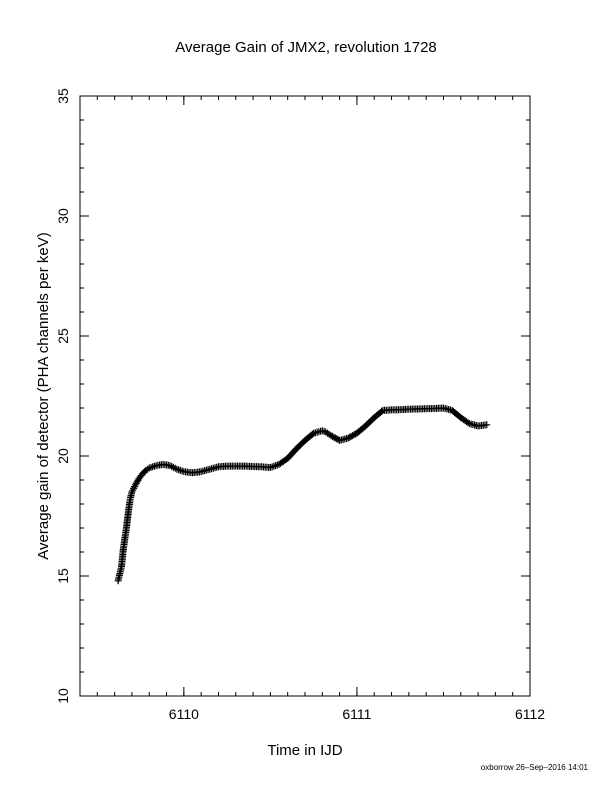 The height and width of the screenshot is (792, 612). Describe the element at coordinates (184, 714) in the screenshot. I see `x-tick-label: 6110` at that location.